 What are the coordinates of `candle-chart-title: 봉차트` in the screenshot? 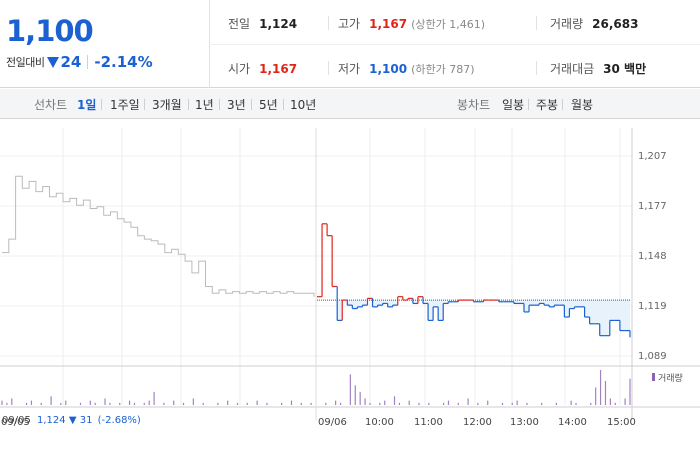 It's located at (474, 105).